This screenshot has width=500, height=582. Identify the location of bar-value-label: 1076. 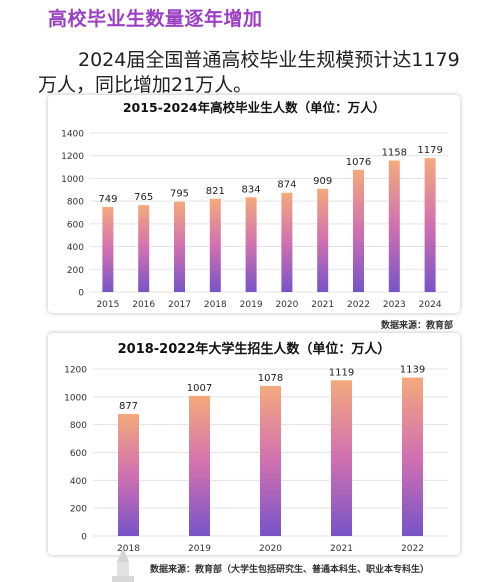
(358, 162).